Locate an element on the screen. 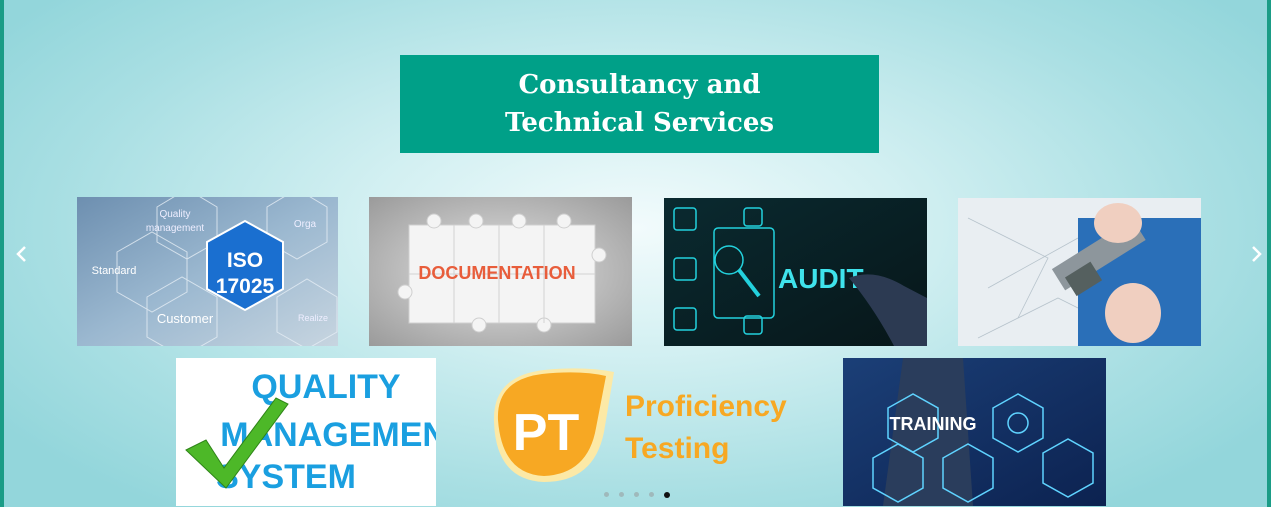 This screenshot has height=507, width=1271. carousel-prev-button is located at coordinates (22, 254).